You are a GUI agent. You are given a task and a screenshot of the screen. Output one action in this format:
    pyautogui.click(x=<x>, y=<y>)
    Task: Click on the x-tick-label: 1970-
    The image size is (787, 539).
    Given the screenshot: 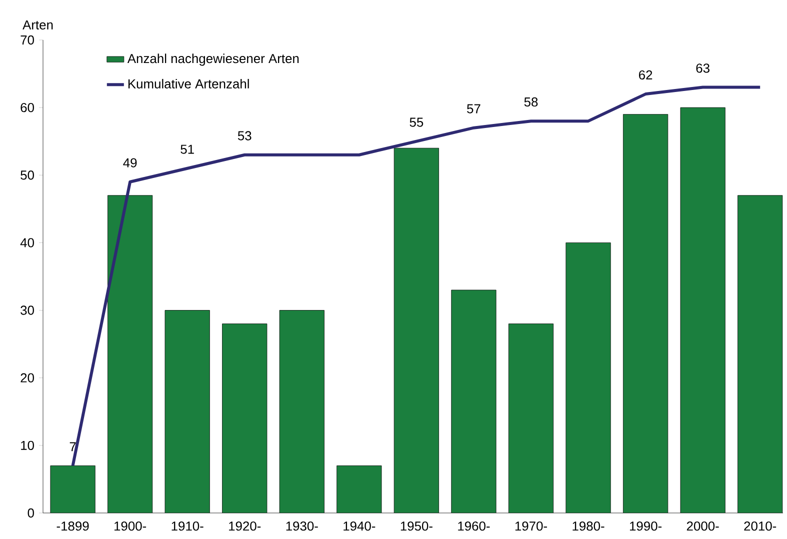 What is the action you would take?
    pyautogui.click(x=531, y=526)
    